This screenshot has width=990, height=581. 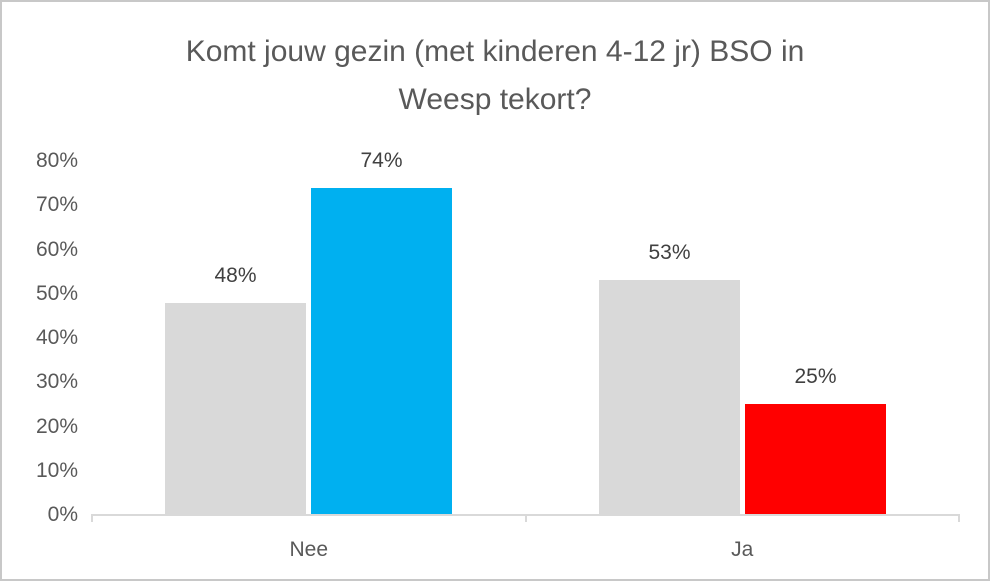 What do you see at coordinates (235, 275) in the screenshot?
I see `data-label-nee-series-gray: 48%` at bounding box center [235, 275].